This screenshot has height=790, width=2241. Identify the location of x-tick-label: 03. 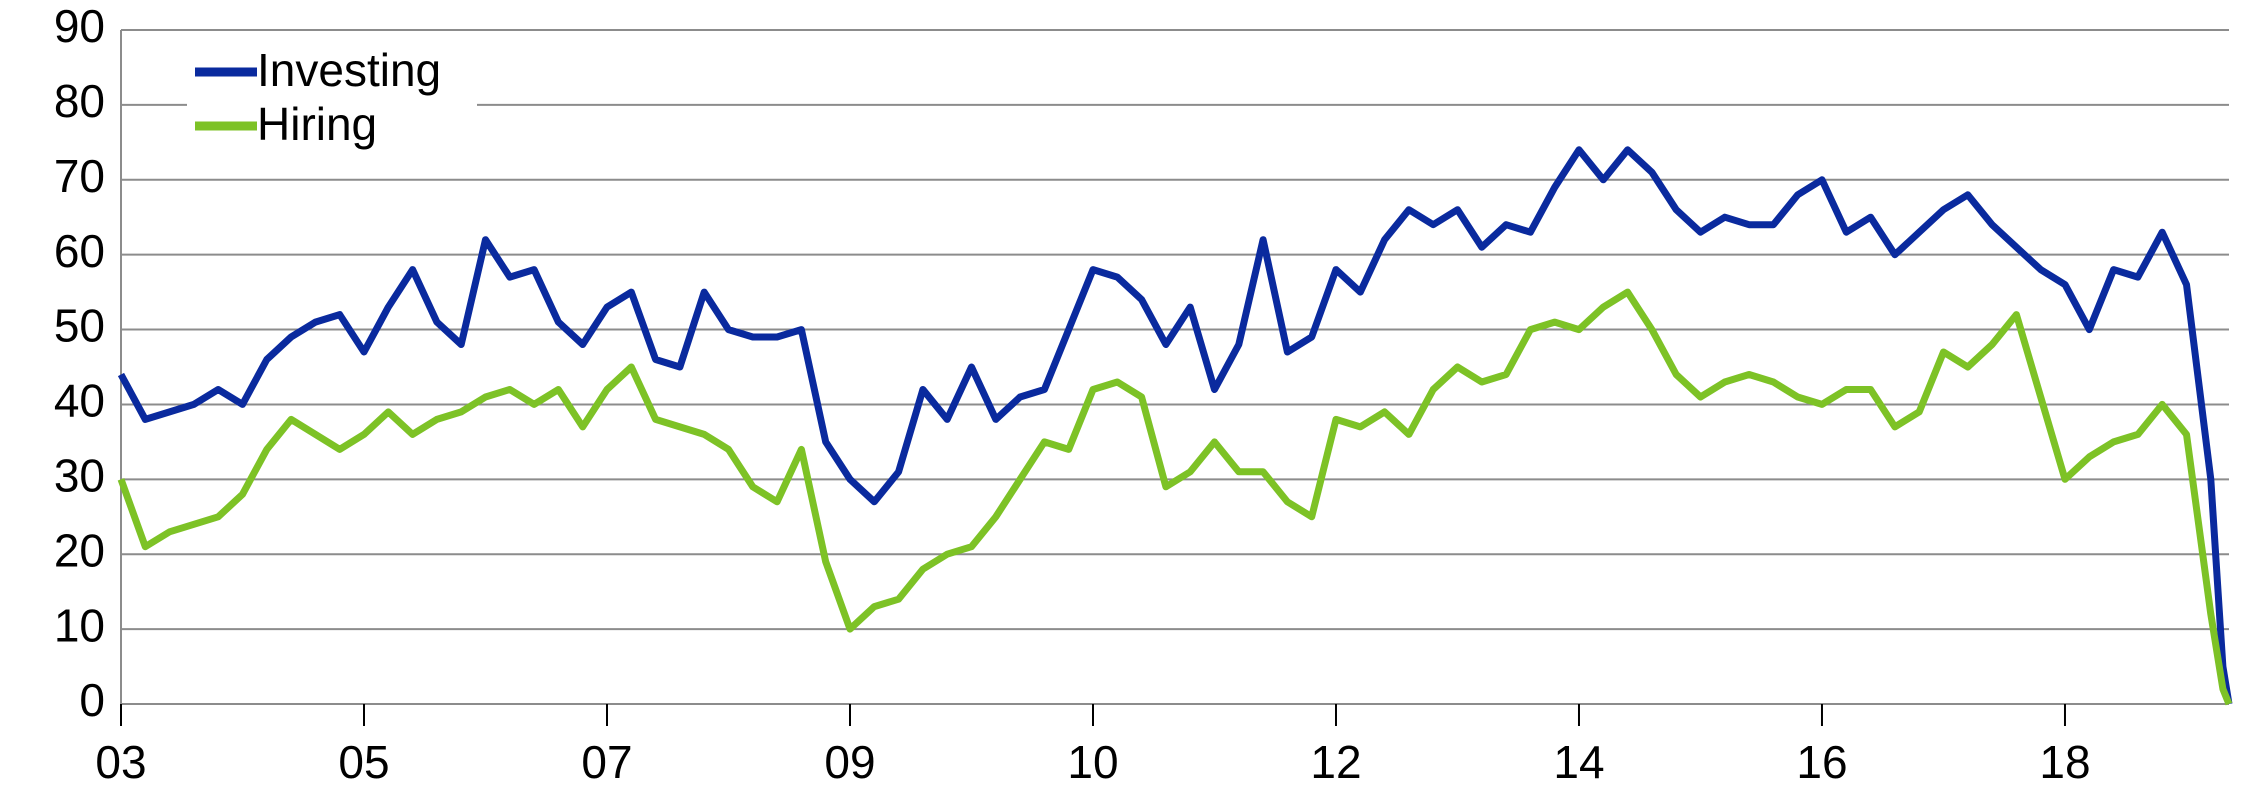
(120, 762).